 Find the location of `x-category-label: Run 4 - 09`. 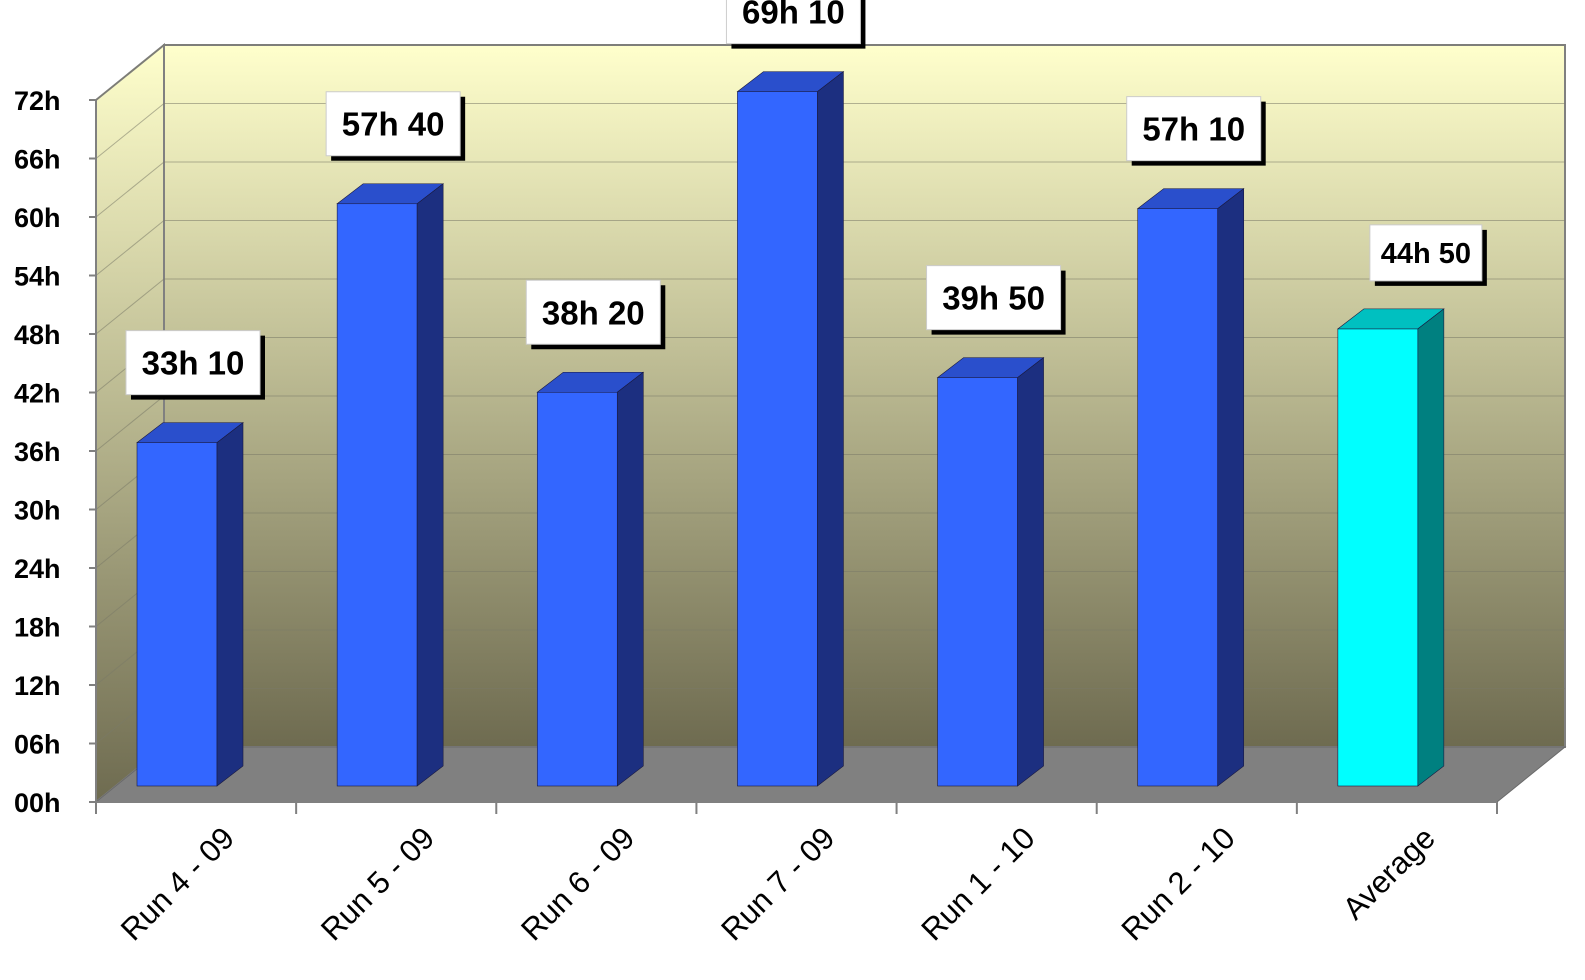

x-category-label: Run 4 - 09 is located at coordinates (177, 883).